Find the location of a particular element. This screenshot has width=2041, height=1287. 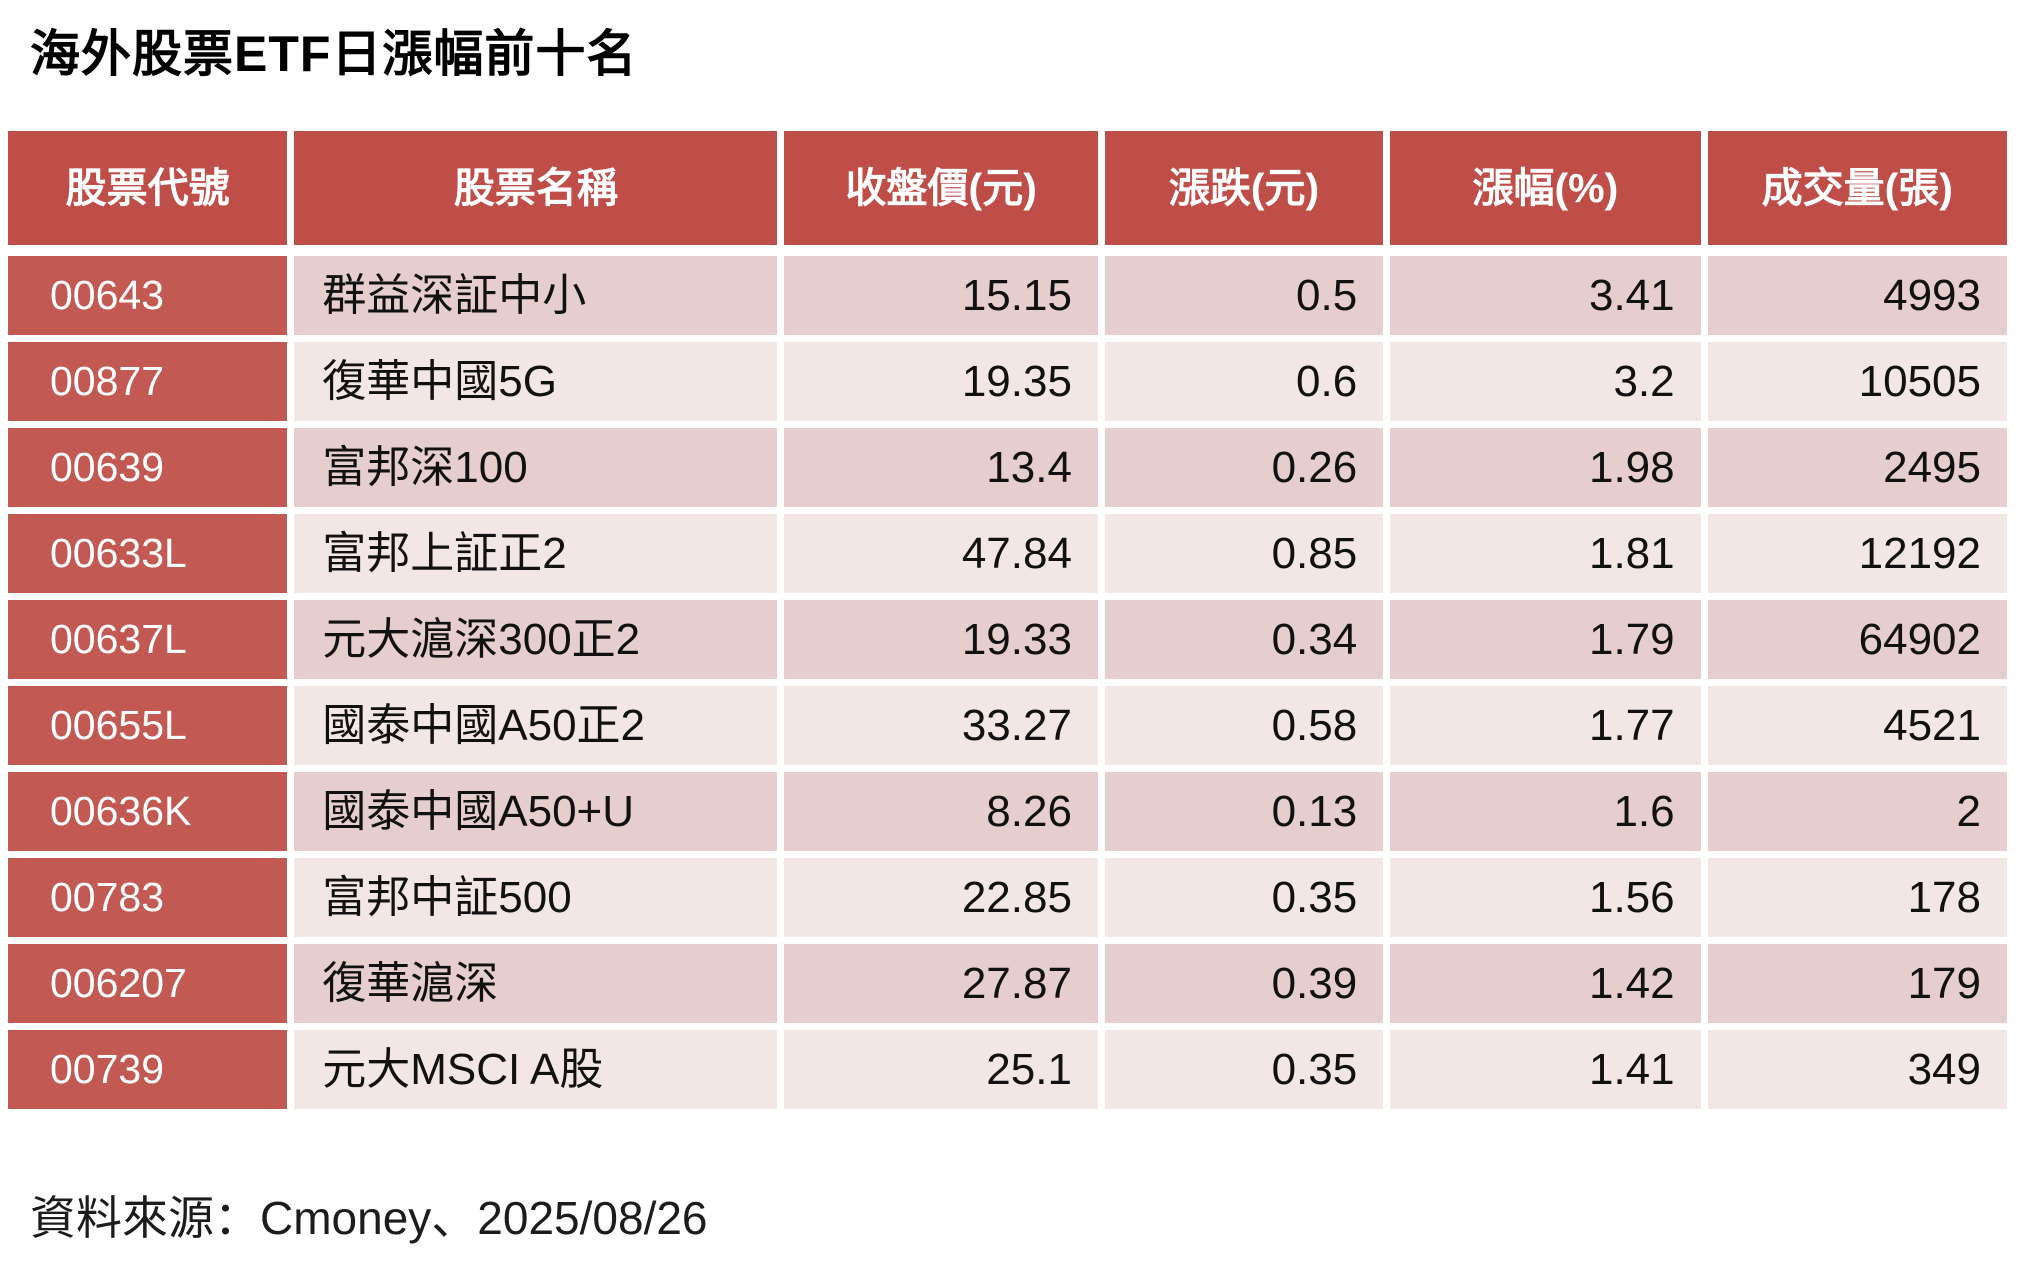

table-row: 00739 元大MSCI A股 25.1 0.35 1.41 349 is located at coordinates (1007, 1069).